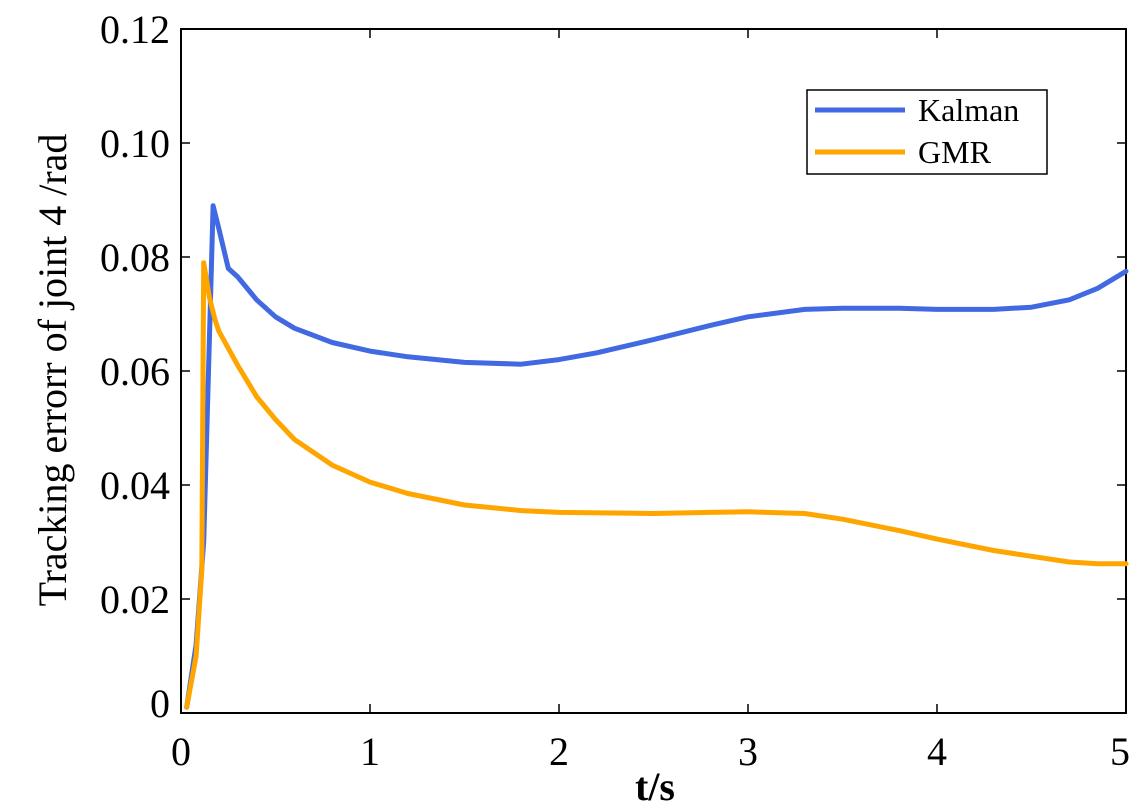 This screenshot has height=810, width=1142. I want to click on legend-box, so click(927, 132).